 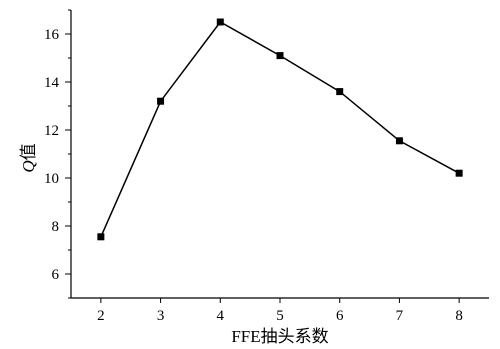 What do you see at coordinates (51, 131) in the screenshot?
I see `y-tick-label: 12` at bounding box center [51, 131].